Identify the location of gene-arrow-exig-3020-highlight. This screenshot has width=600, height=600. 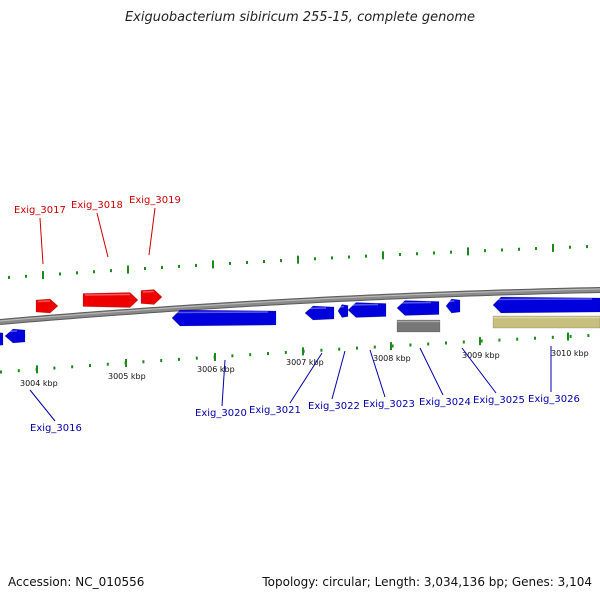
(221, 312).